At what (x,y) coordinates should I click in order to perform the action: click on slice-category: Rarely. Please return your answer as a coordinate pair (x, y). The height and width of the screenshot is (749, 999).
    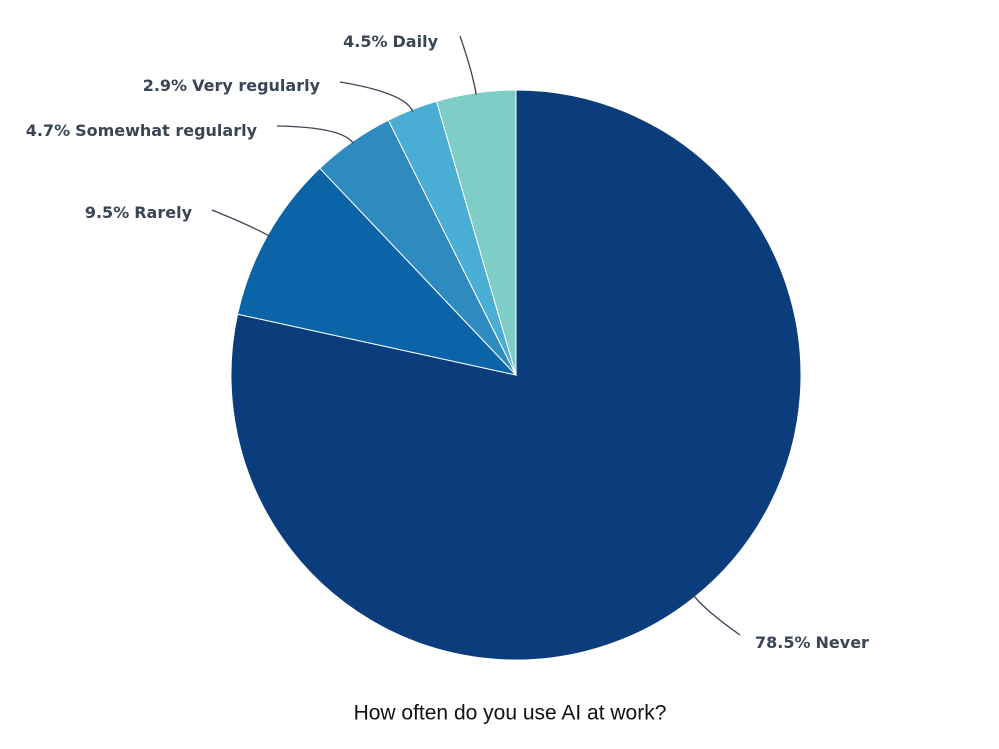
    Looking at the image, I should click on (163, 212).